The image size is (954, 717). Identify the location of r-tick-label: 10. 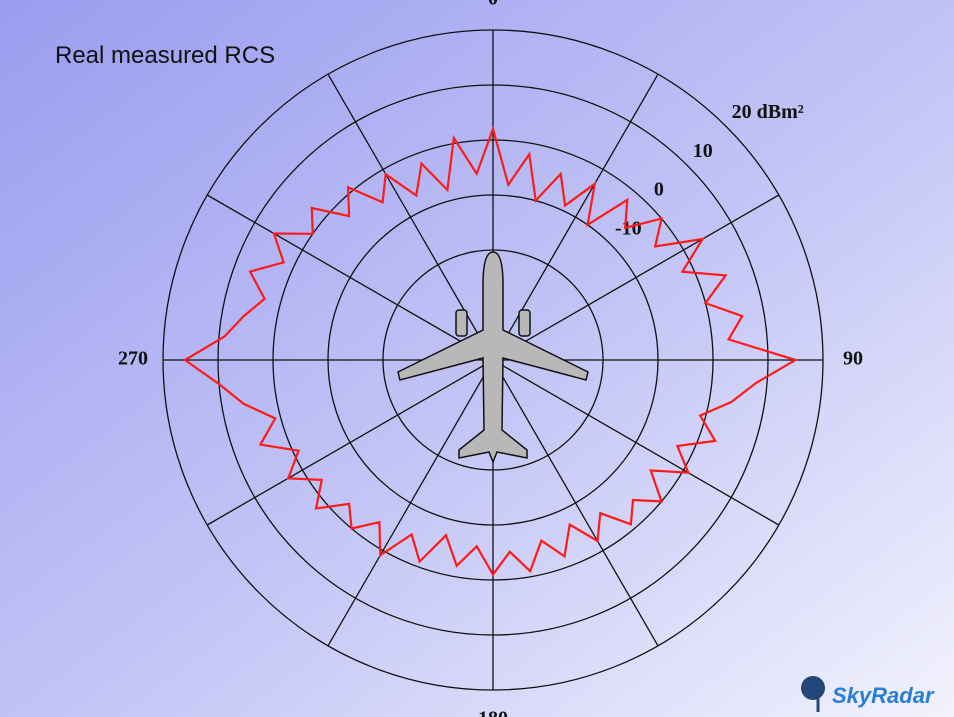
(703, 151).